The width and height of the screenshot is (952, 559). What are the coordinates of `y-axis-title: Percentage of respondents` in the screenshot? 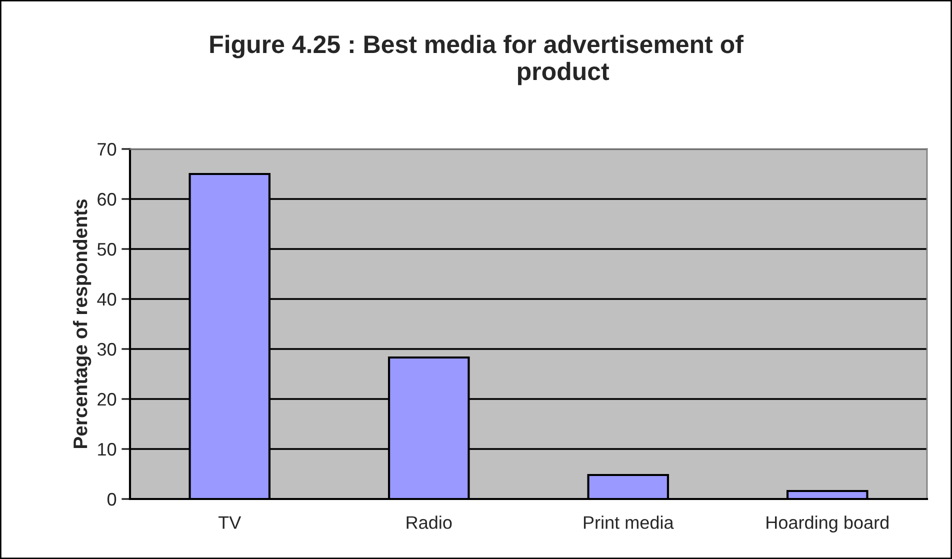 It's located at (82, 323).